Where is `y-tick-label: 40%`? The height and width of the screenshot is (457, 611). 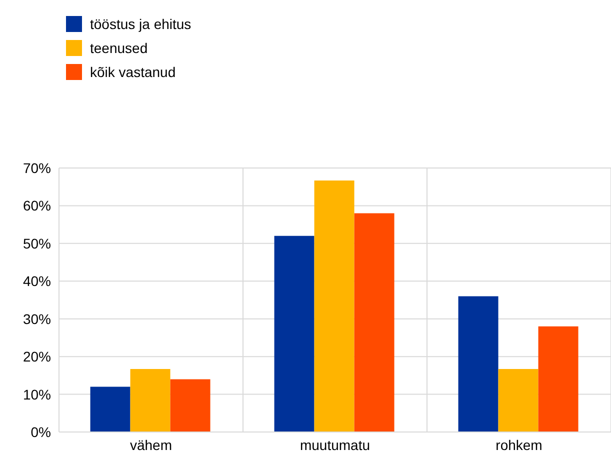
y-tick-label: 40% is located at coordinates (36, 281).